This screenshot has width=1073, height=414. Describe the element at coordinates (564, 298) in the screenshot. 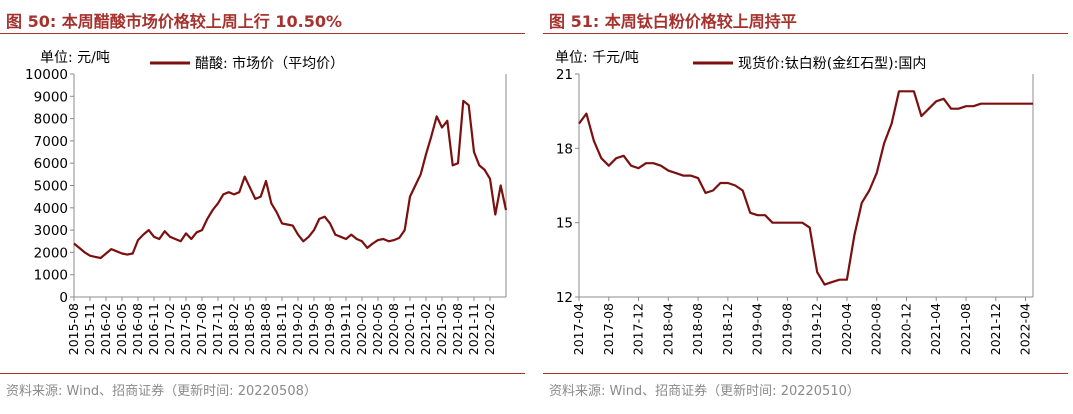

I see `y-tick-label: 12` at that location.